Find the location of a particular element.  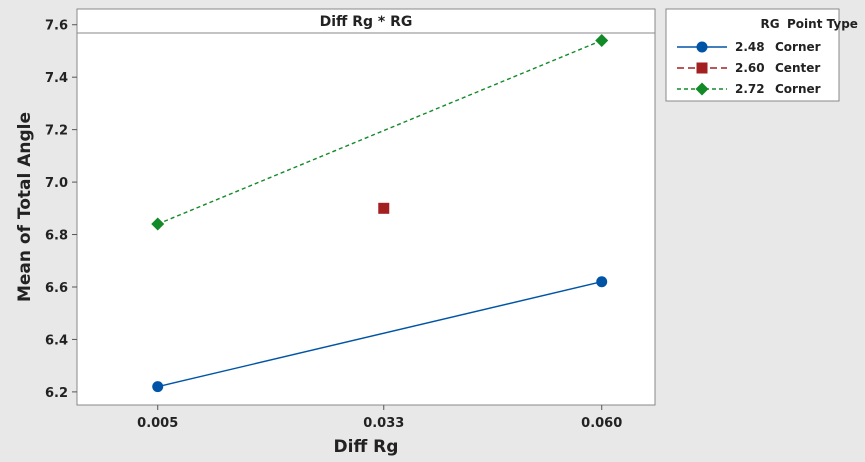

x-axis: 0.005 0.033 0.060 is located at coordinates (379, 418).